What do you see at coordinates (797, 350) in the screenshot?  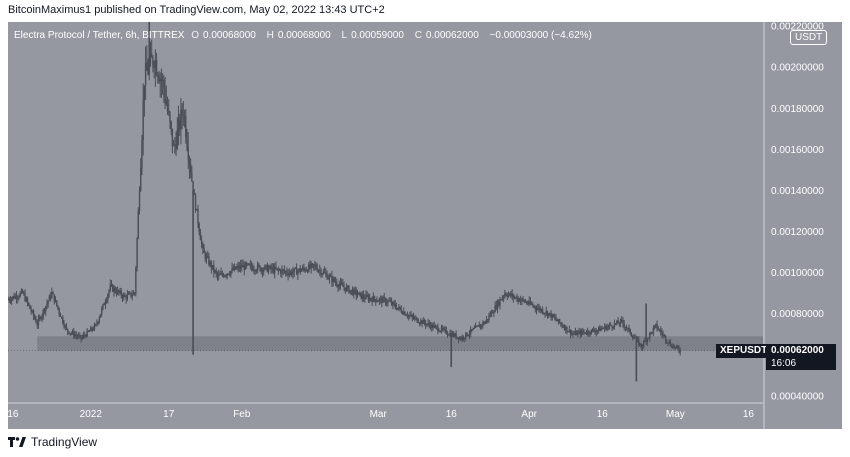 I see `last-price: 0.00062000` at bounding box center [797, 350].